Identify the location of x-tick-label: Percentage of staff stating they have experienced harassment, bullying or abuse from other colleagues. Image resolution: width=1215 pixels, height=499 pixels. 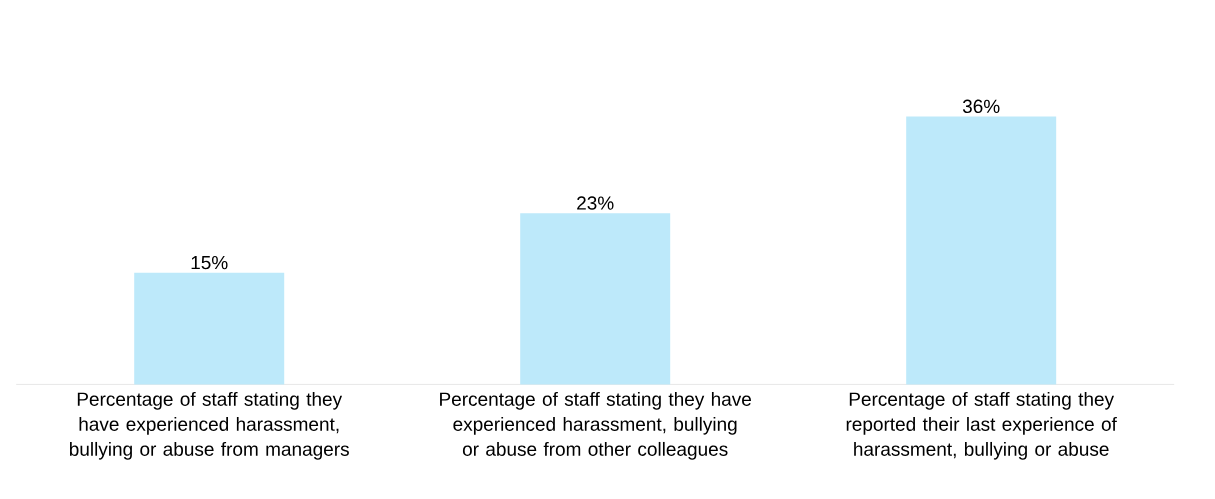
(595, 425).